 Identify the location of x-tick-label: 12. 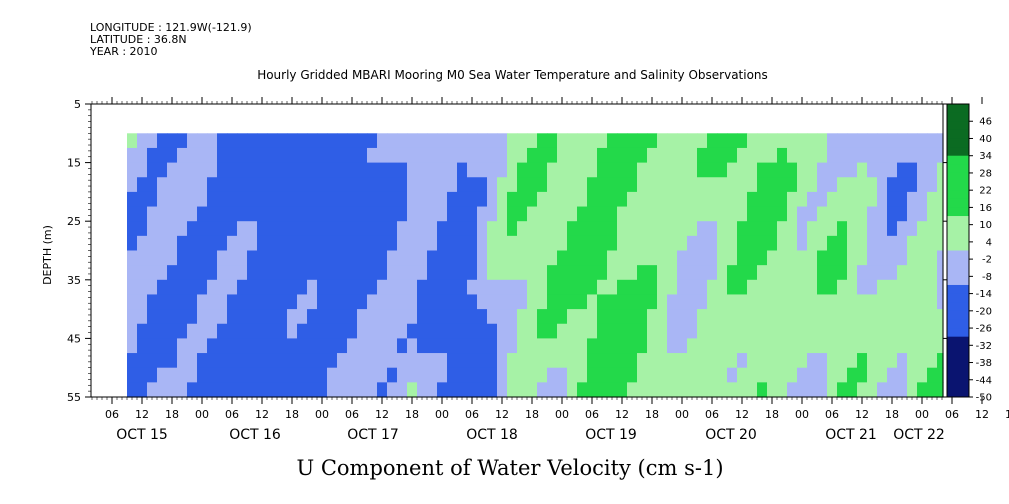
(862, 414).